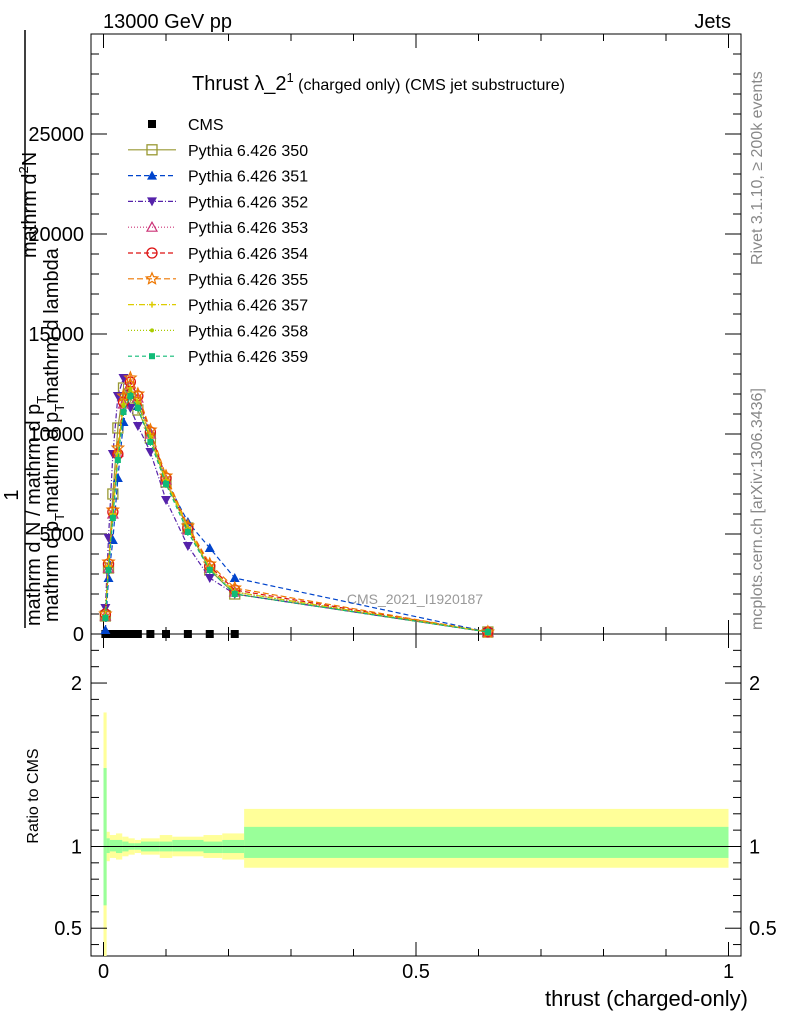 This screenshot has width=786, height=1024. I want to click on plot-title-sup: 1, so click(289, 77).